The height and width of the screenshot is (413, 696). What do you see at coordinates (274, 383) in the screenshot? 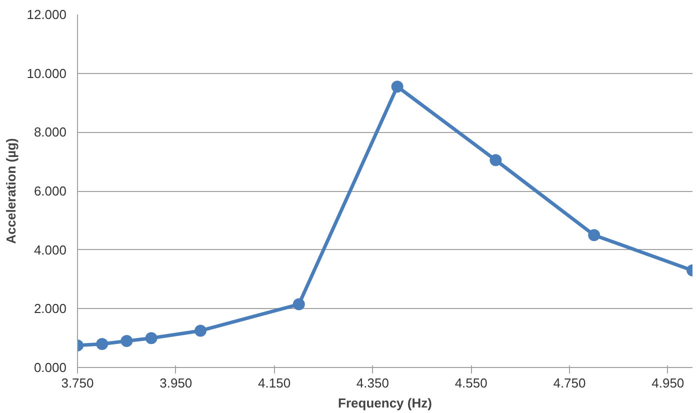
I see `x-tick-label: 4.150` at bounding box center [274, 383].